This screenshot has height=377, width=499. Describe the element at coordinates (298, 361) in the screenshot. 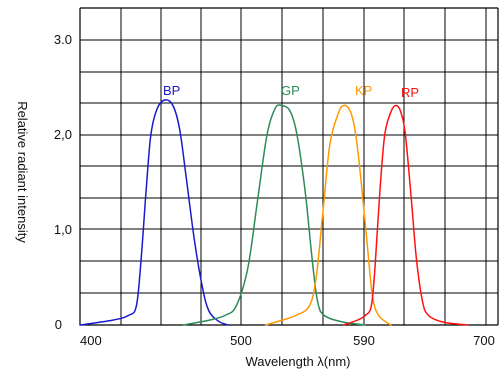

I see `x-axis-title: Wavelength λ(nm)` at that location.